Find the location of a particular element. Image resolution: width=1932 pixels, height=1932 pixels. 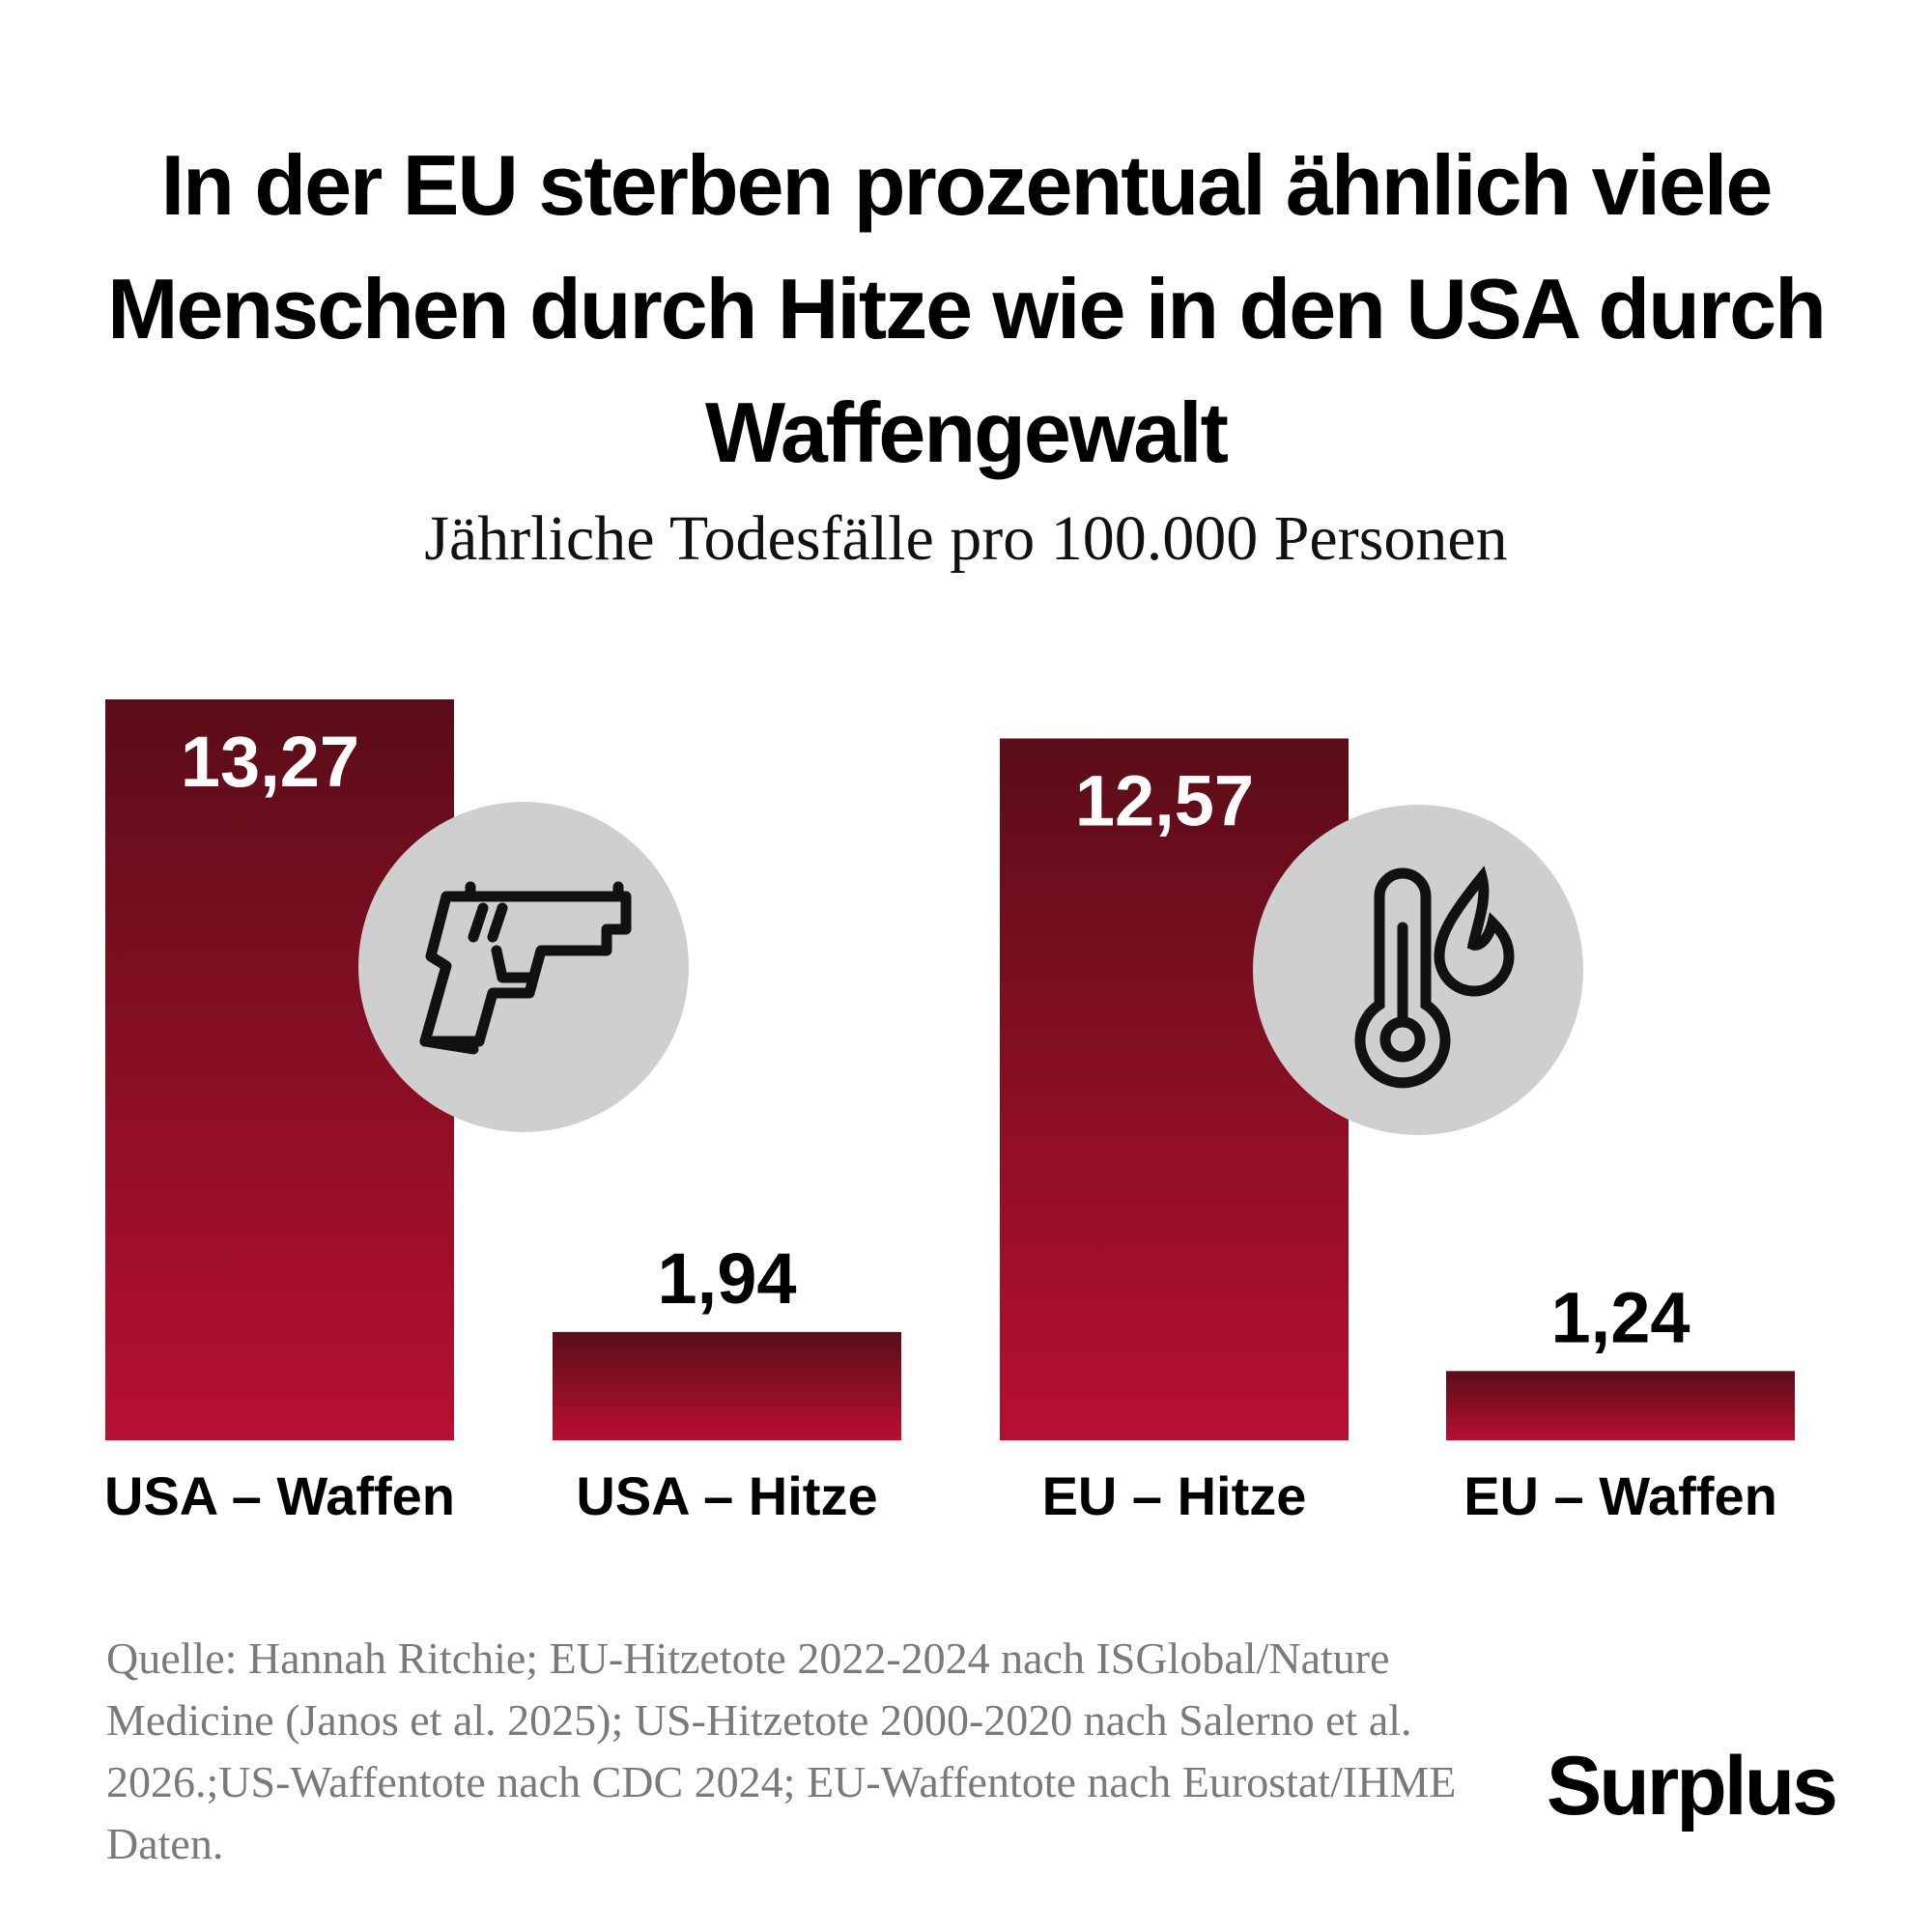

value-label: 1,94 is located at coordinates (726, 1278).